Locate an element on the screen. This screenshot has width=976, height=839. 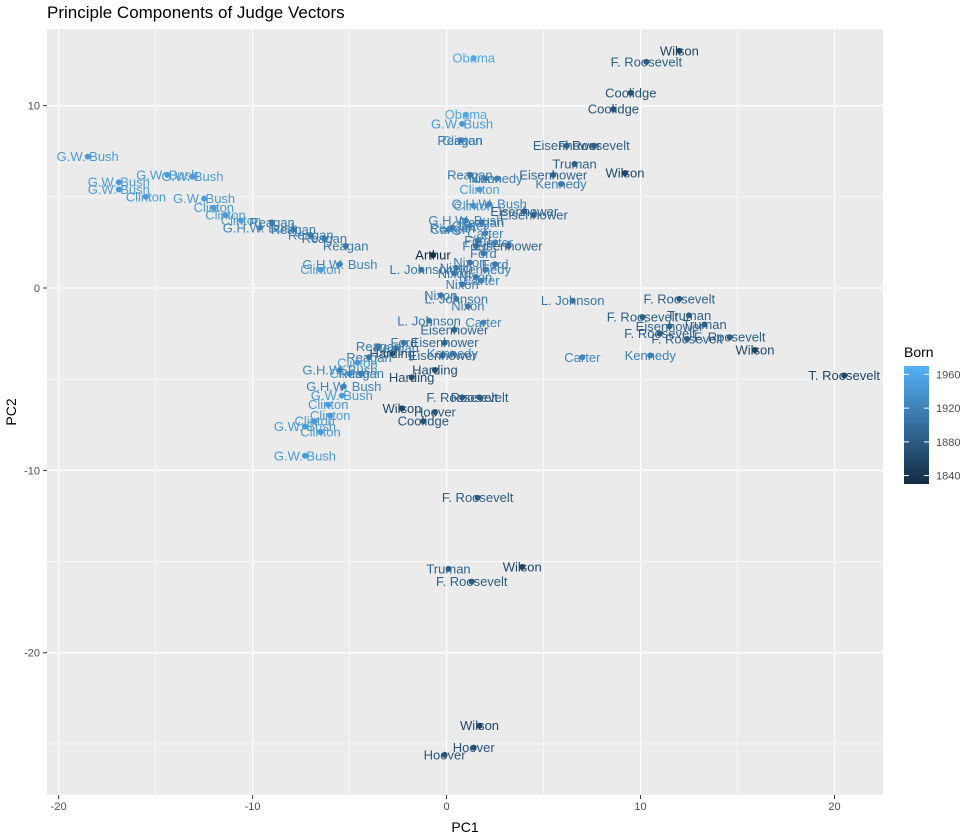
legend-tick-label: 1920 is located at coordinates (948, 409).